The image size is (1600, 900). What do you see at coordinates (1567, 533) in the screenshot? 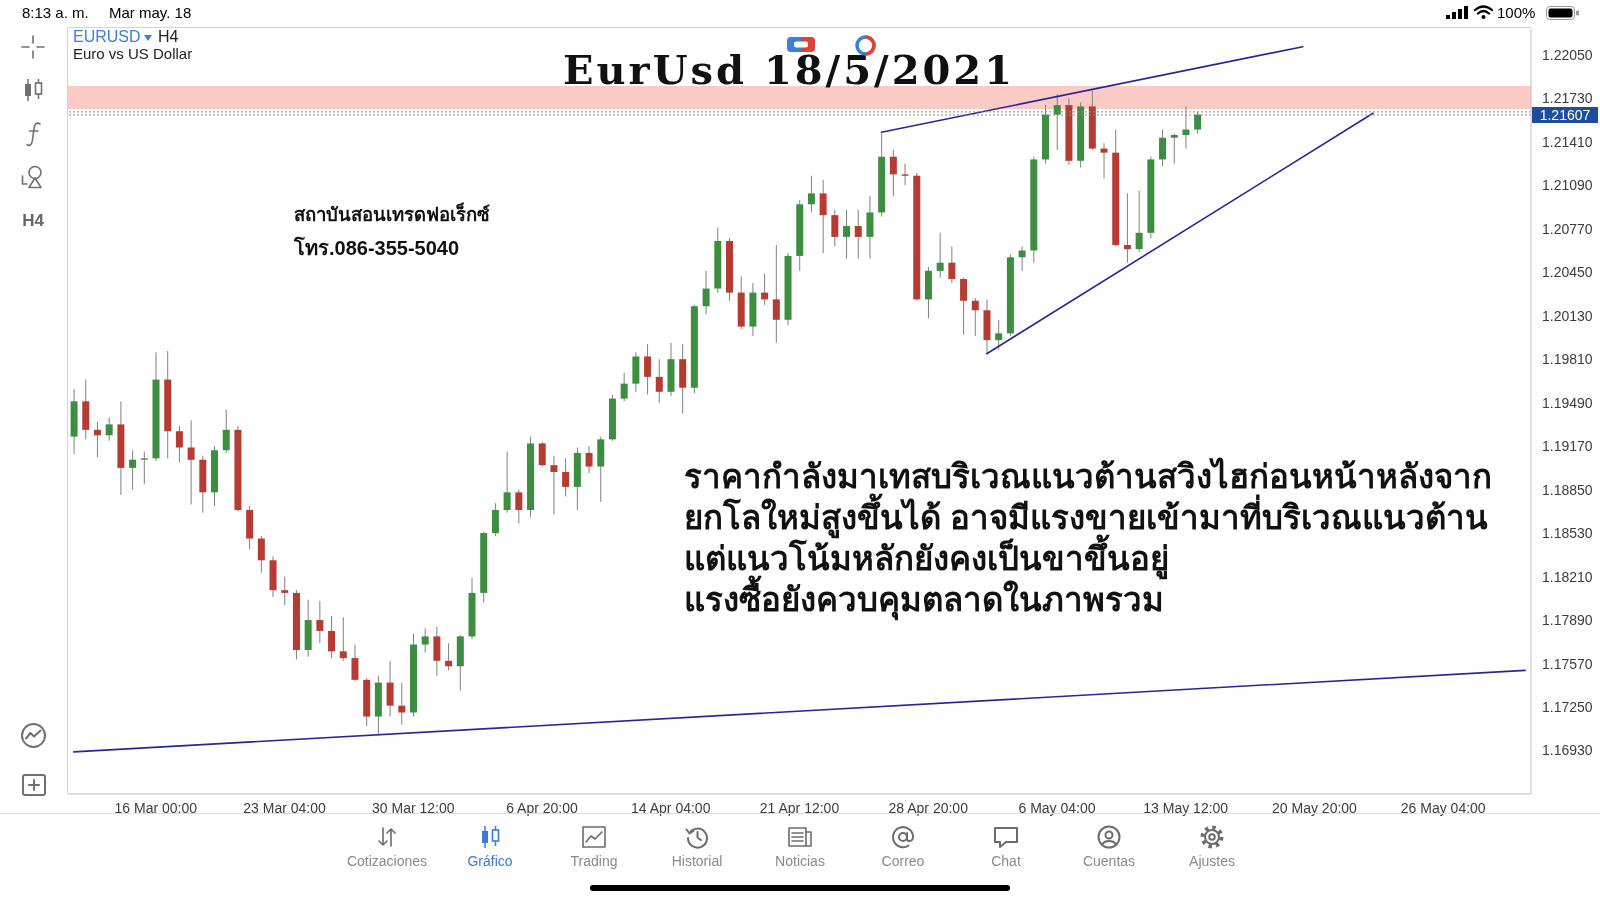
I see `y-tick-label: 1.18530` at bounding box center [1567, 533].